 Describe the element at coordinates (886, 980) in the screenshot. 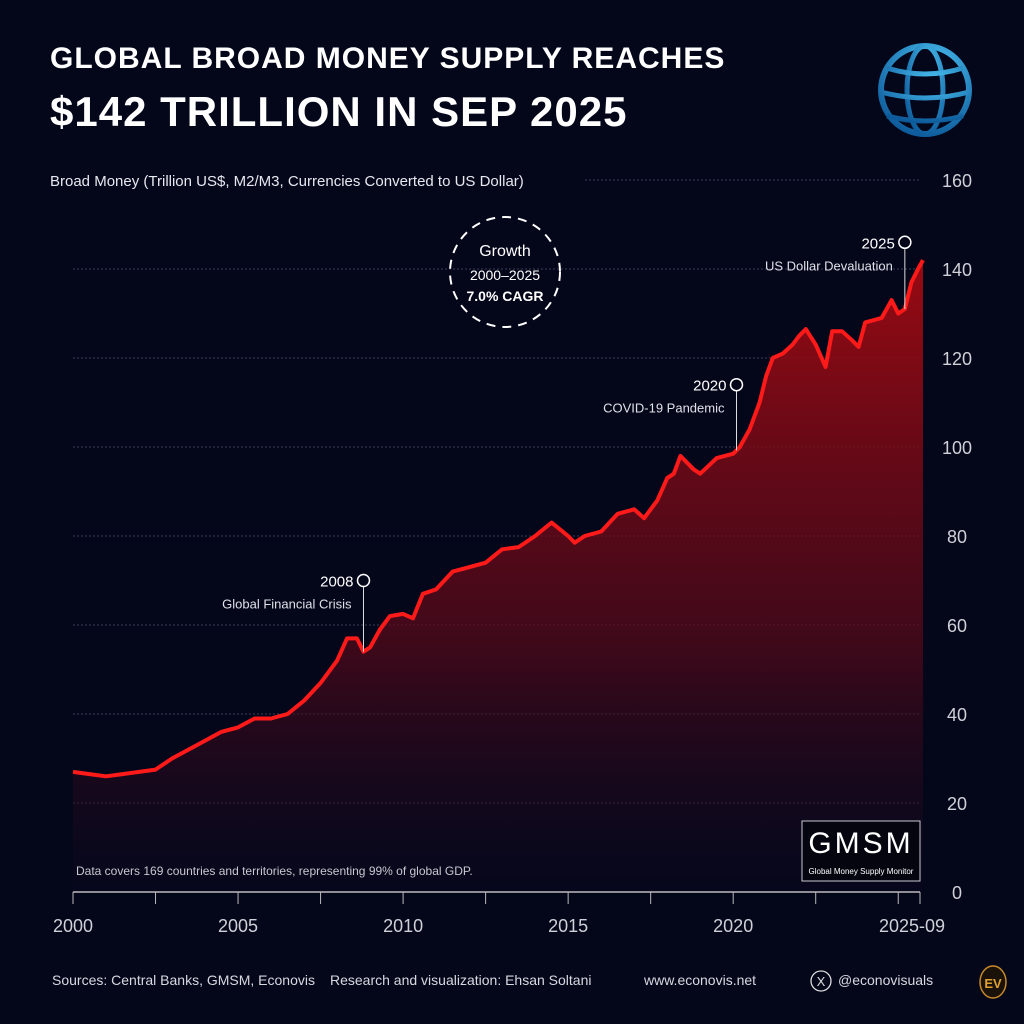

I see `social-handle: @econovisuals` at that location.